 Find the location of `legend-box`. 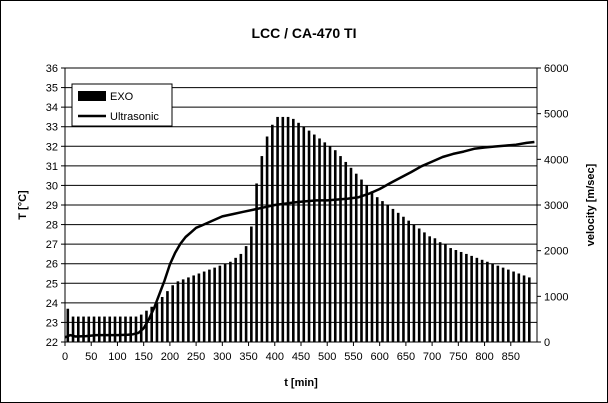

legend-box is located at coordinates (122, 105).